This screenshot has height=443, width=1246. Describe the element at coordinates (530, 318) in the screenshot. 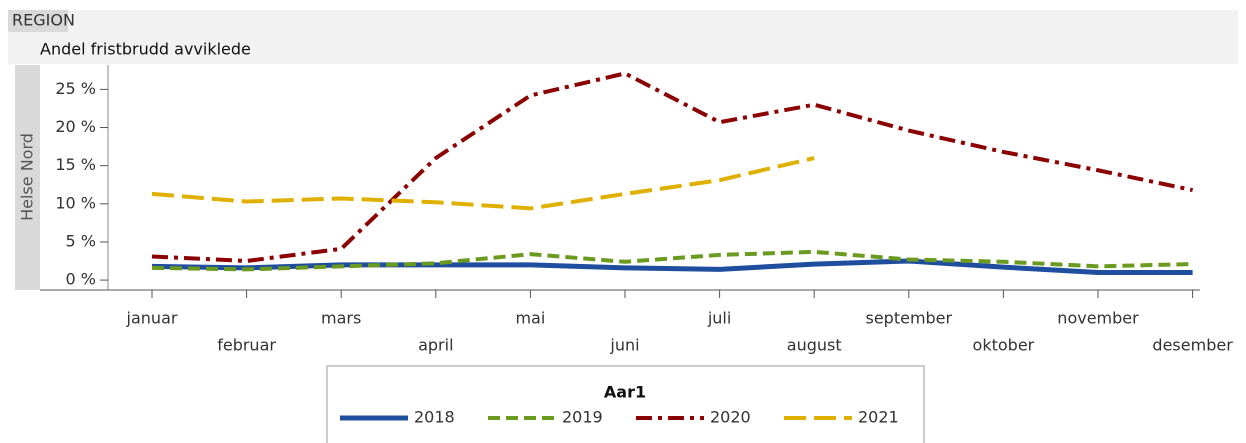

I see `x-tick-label: mai` at that location.